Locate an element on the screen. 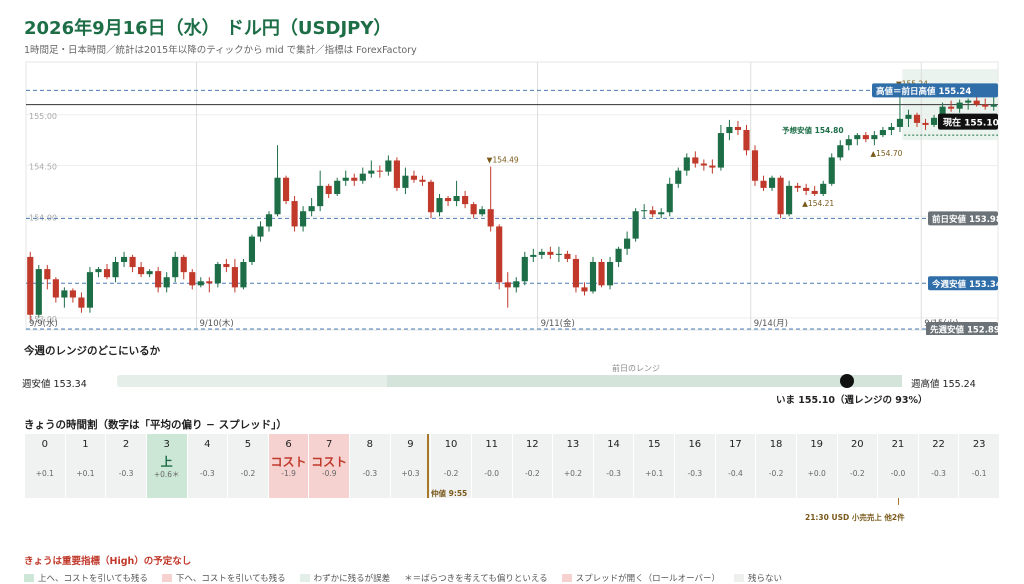  day-label: 9/10(木) is located at coordinates (217, 323).